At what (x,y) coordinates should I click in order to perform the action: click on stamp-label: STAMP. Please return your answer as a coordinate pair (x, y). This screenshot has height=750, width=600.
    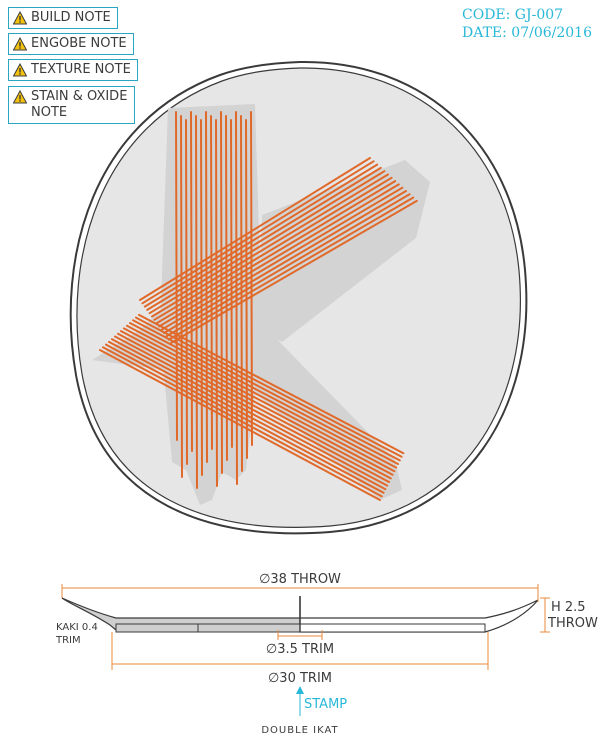
    Looking at the image, I should click on (325, 704).